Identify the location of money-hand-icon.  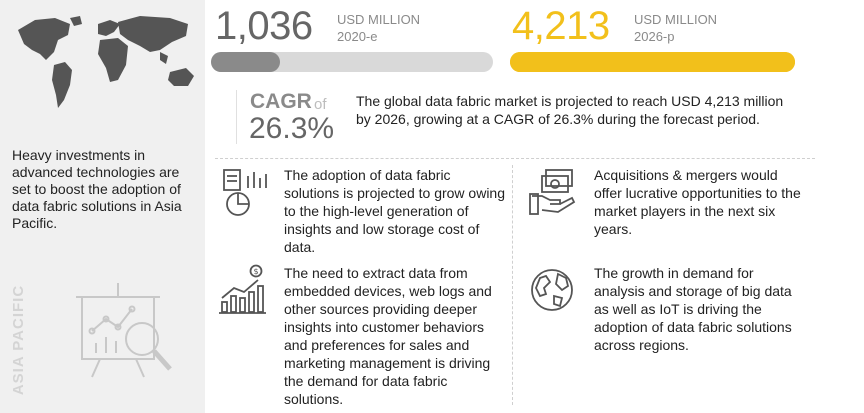
(552, 192).